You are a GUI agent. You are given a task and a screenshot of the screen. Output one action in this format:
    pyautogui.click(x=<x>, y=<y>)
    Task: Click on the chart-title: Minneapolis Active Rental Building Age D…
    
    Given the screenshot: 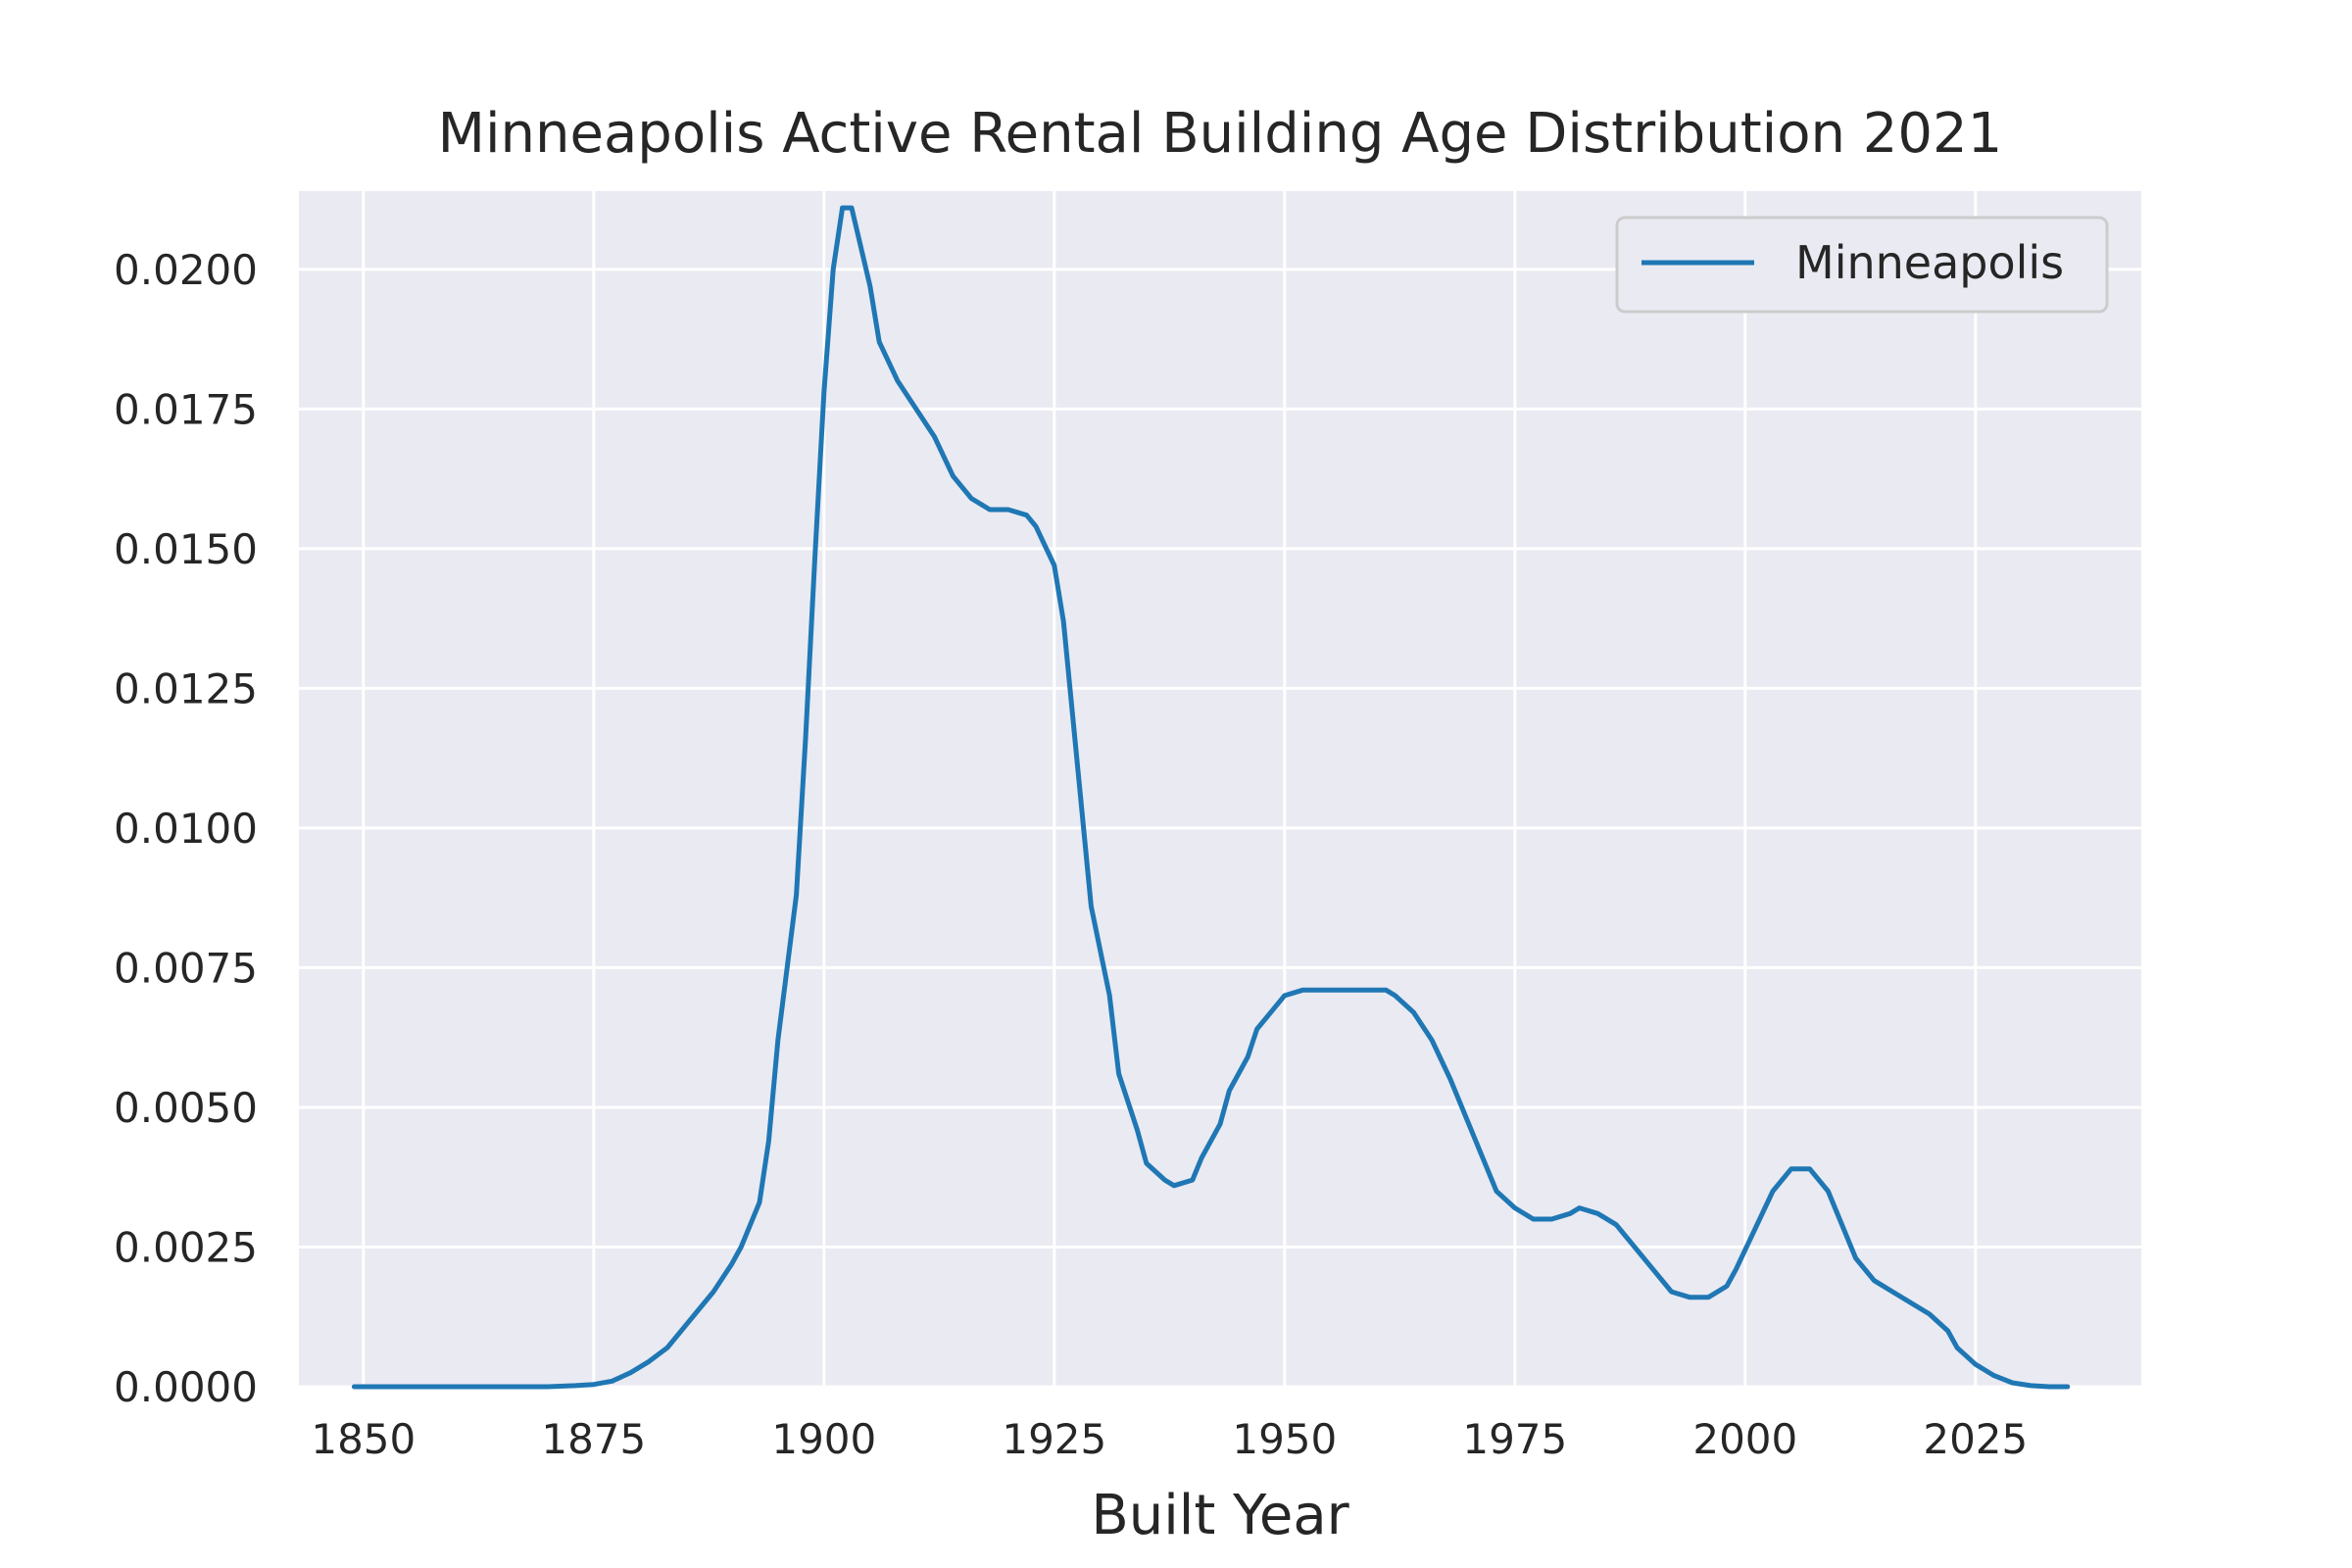 What is the action you would take?
    pyautogui.click(x=1220, y=134)
    